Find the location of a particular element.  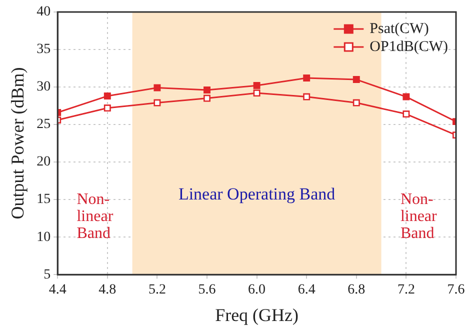

x-axis-title: Freq (GHz) is located at coordinates (257, 314).